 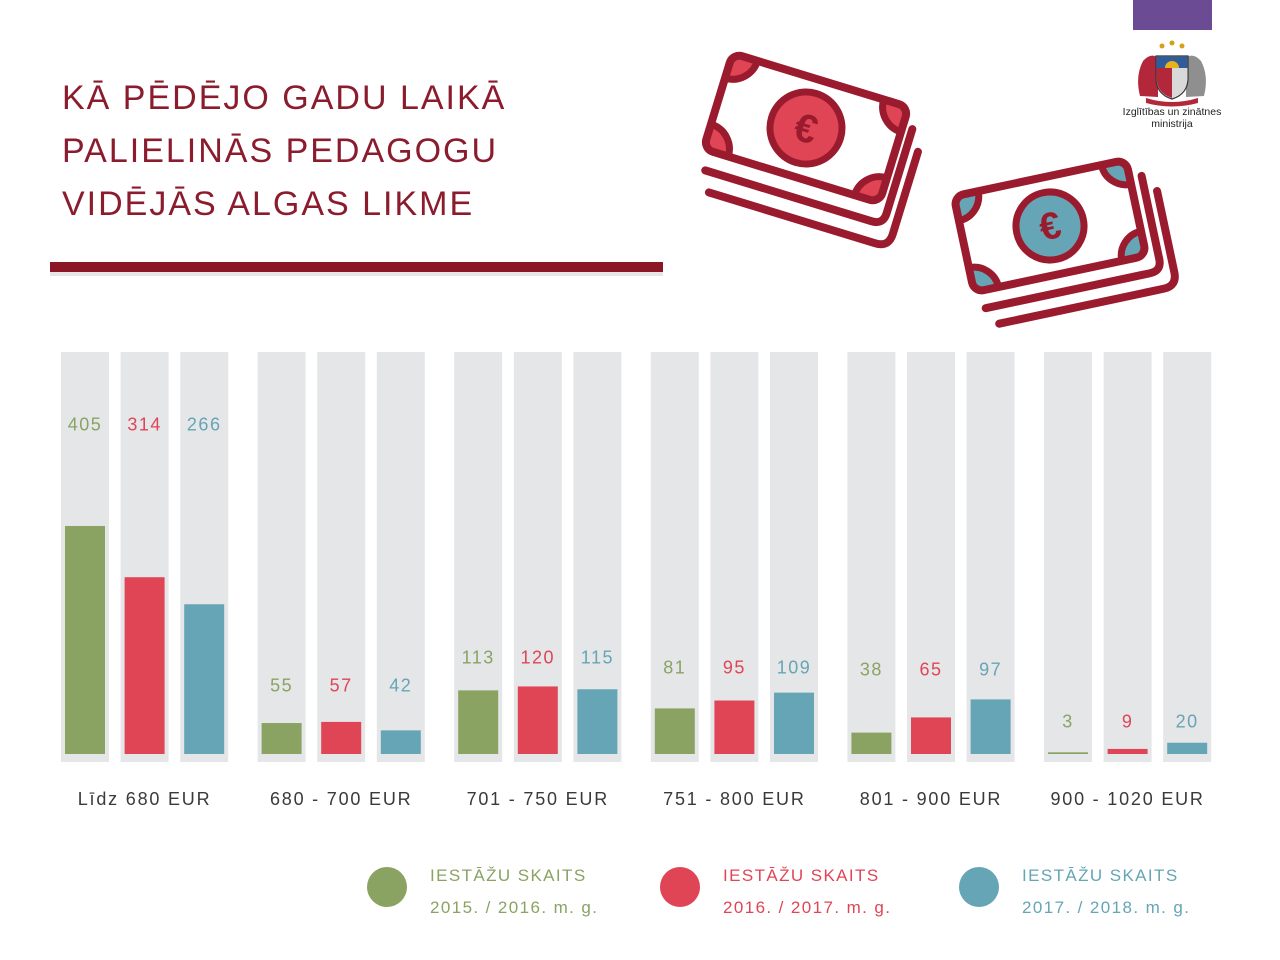 What do you see at coordinates (281, 686) in the screenshot?
I see `value-label: 55` at bounding box center [281, 686].